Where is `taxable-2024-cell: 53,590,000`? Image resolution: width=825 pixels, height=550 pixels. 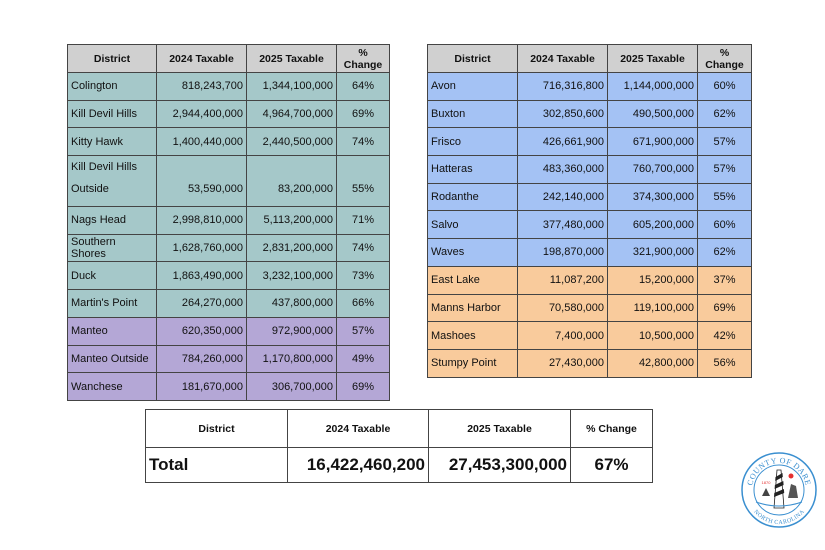
taxable-2024-cell: 53,590,000 is located at coordinates (201, 181).